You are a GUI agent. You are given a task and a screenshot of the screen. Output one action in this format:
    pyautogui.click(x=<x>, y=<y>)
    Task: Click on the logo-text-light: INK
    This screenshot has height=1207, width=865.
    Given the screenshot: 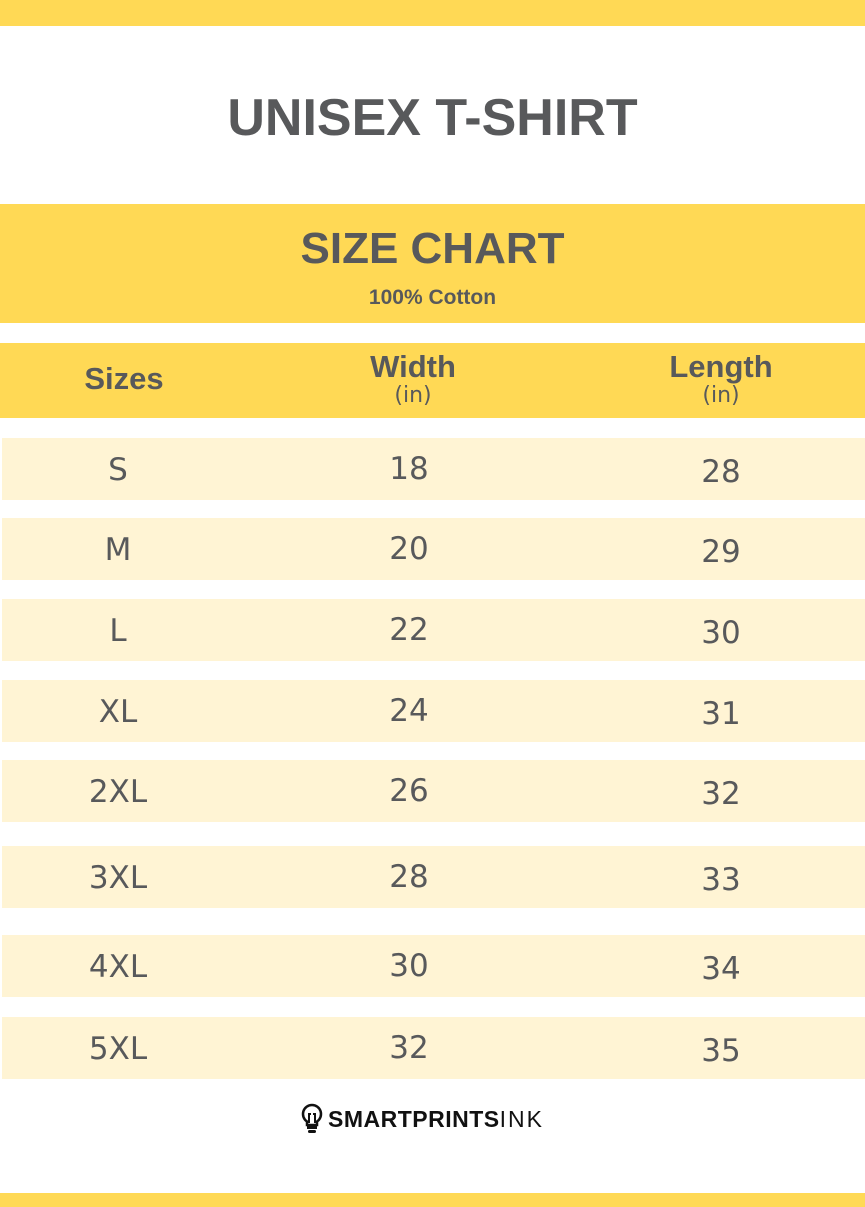 What is the action you would take?
    pyautogui.click(x=521, y=1118)
    